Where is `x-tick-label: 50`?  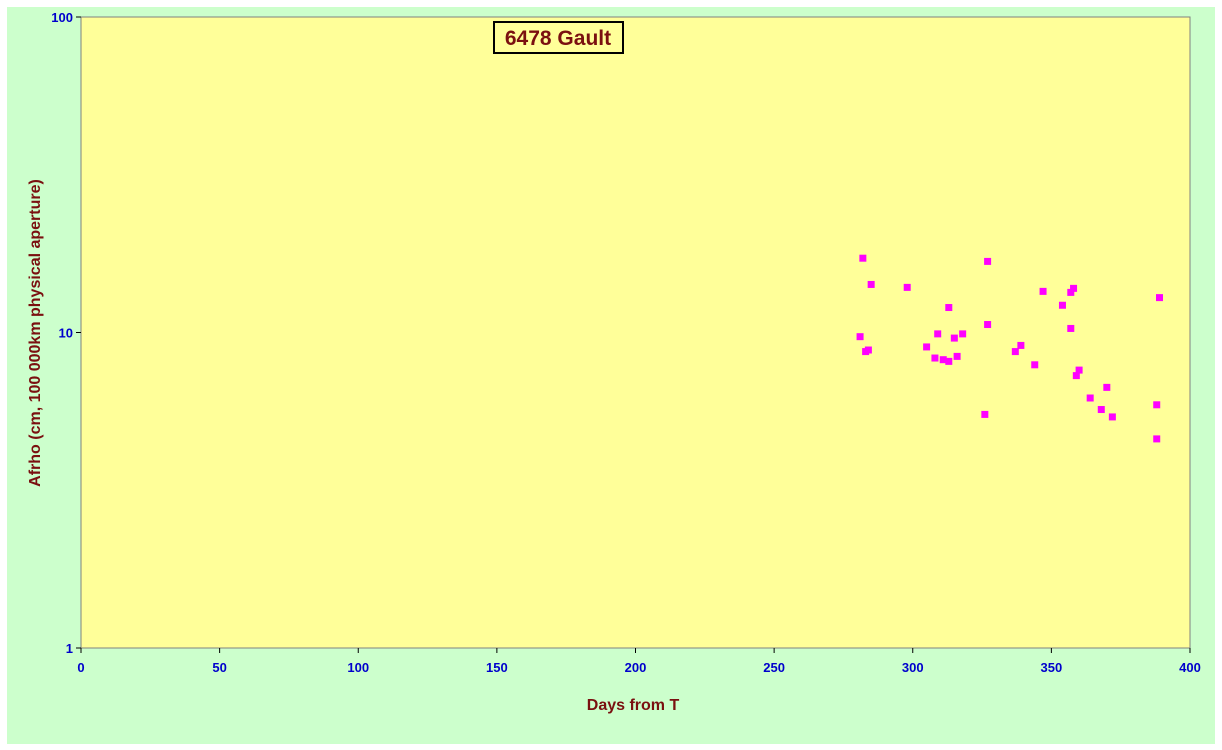 x-tick-label: 50 is located at coordinates (219, 667).